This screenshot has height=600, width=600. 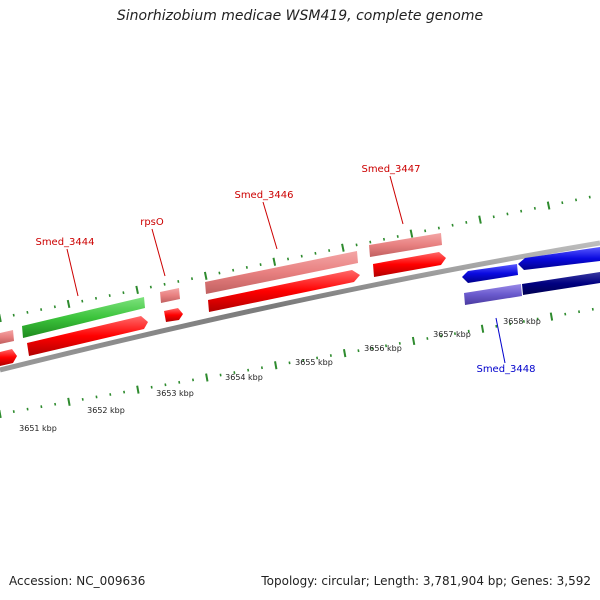 What do you see at coordinates (152, 222) in the screenshot?
I see `gene-label-rpso: rpsO` at bounding box center [152, 222].